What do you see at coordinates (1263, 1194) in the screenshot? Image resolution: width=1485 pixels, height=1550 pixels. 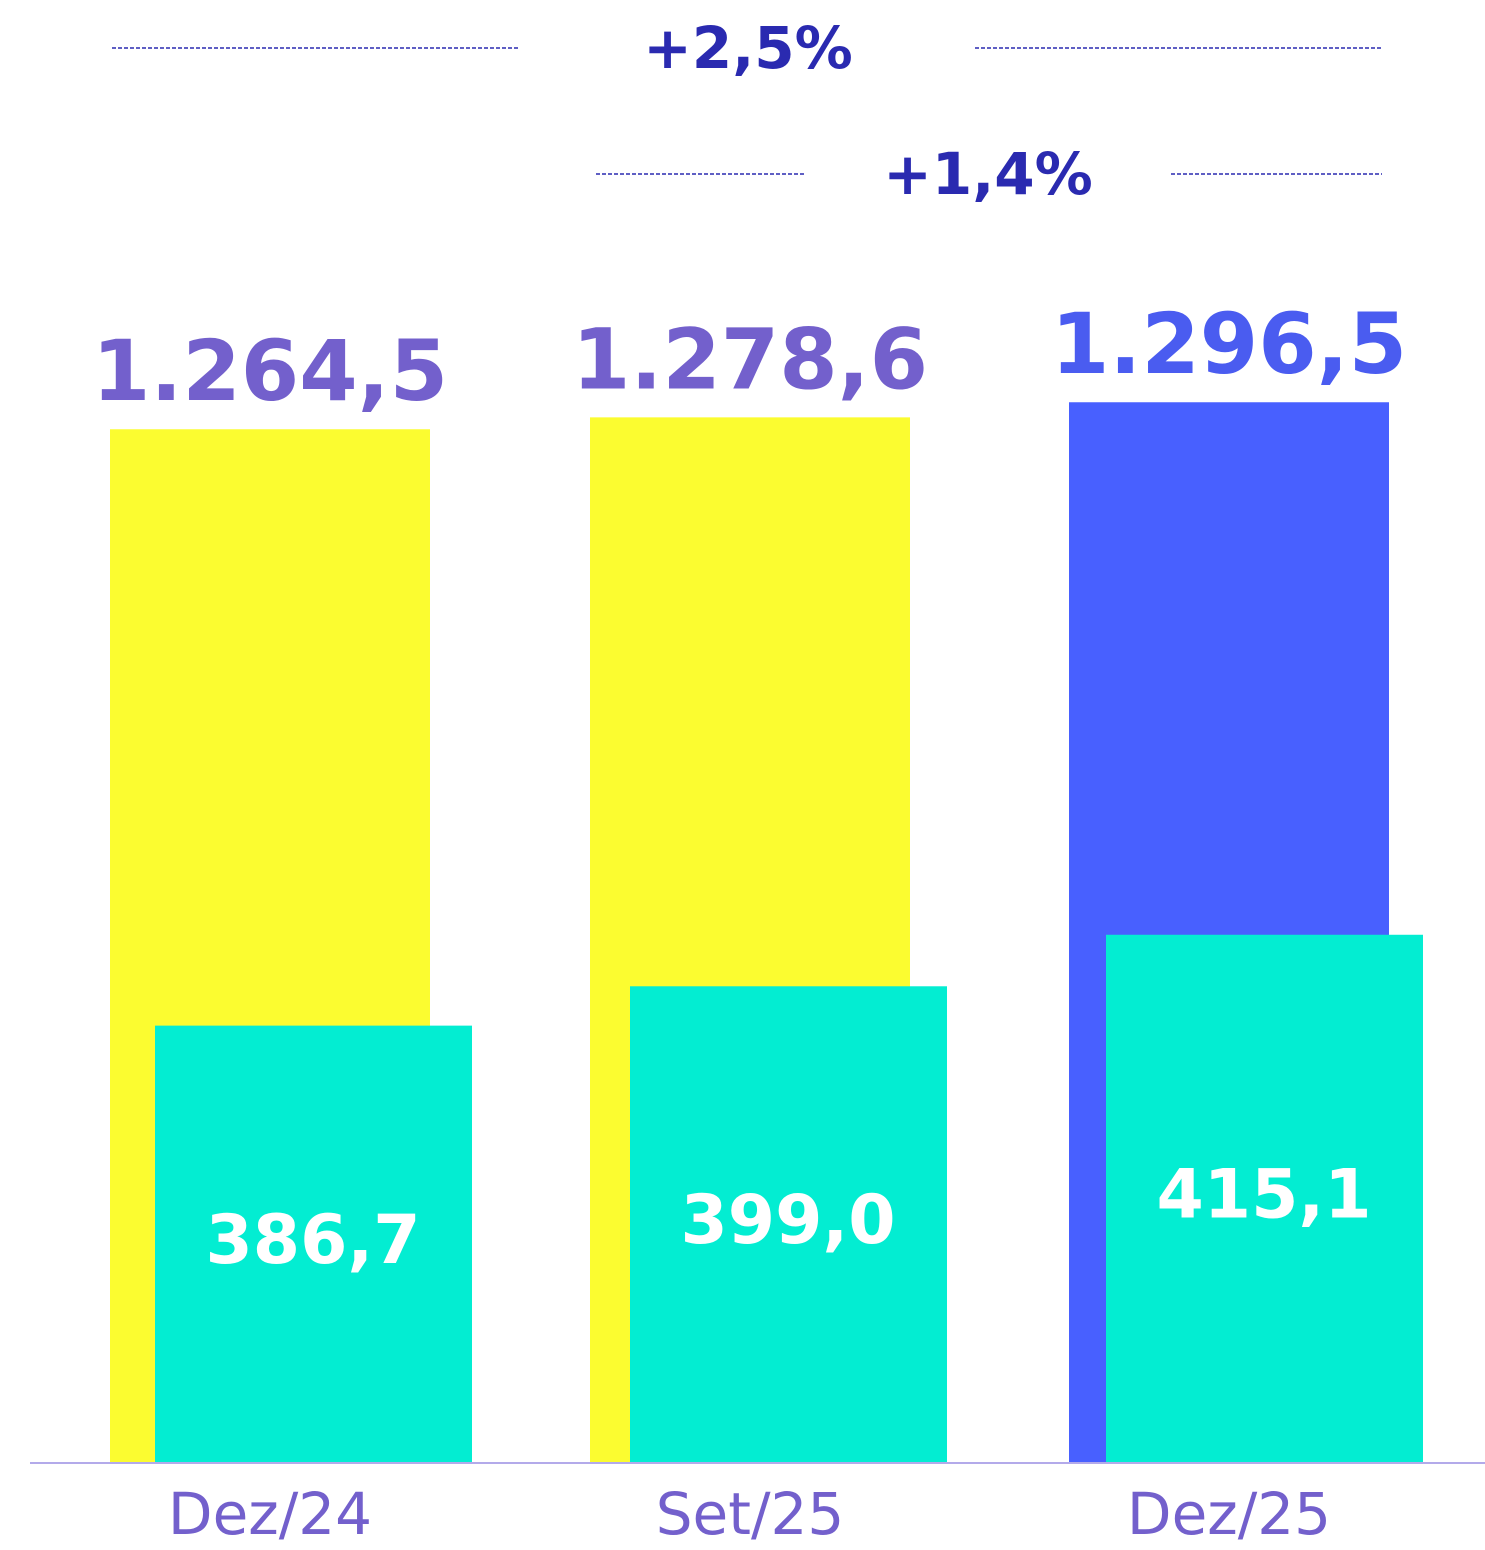 I see `value-label: 415,1` at bounding box center [1263, 1194].